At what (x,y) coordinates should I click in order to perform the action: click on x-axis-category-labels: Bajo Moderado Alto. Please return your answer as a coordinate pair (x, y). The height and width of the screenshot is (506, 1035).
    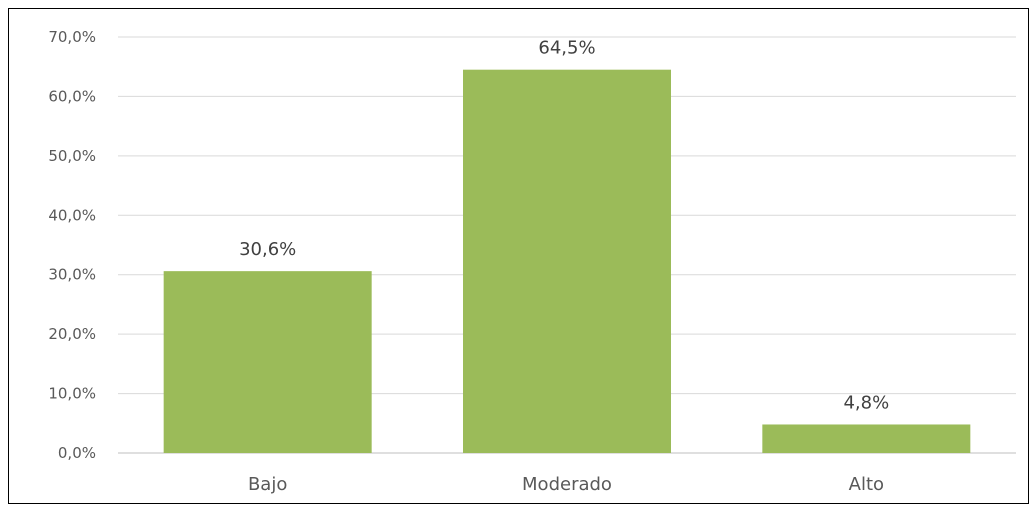
    Looking at the image, I should click on (566, 484).